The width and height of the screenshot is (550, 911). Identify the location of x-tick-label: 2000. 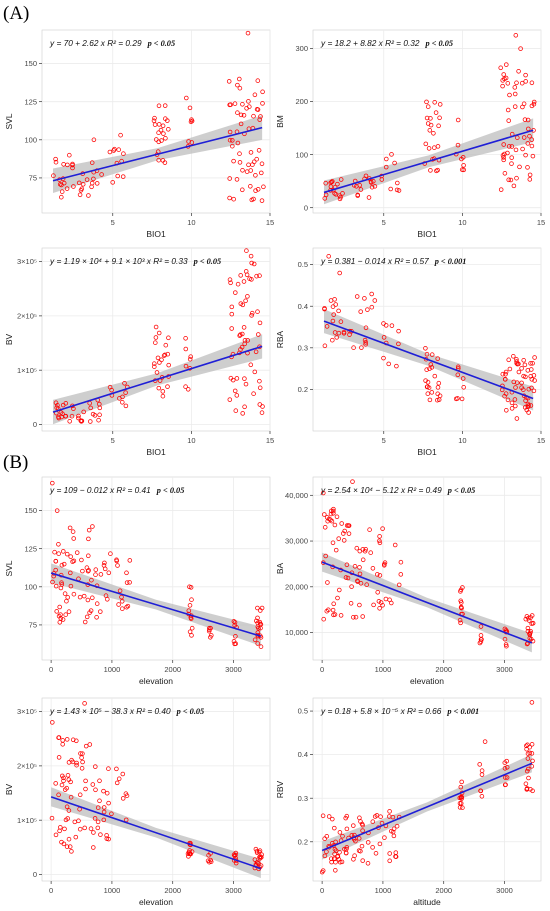
(172, 890).